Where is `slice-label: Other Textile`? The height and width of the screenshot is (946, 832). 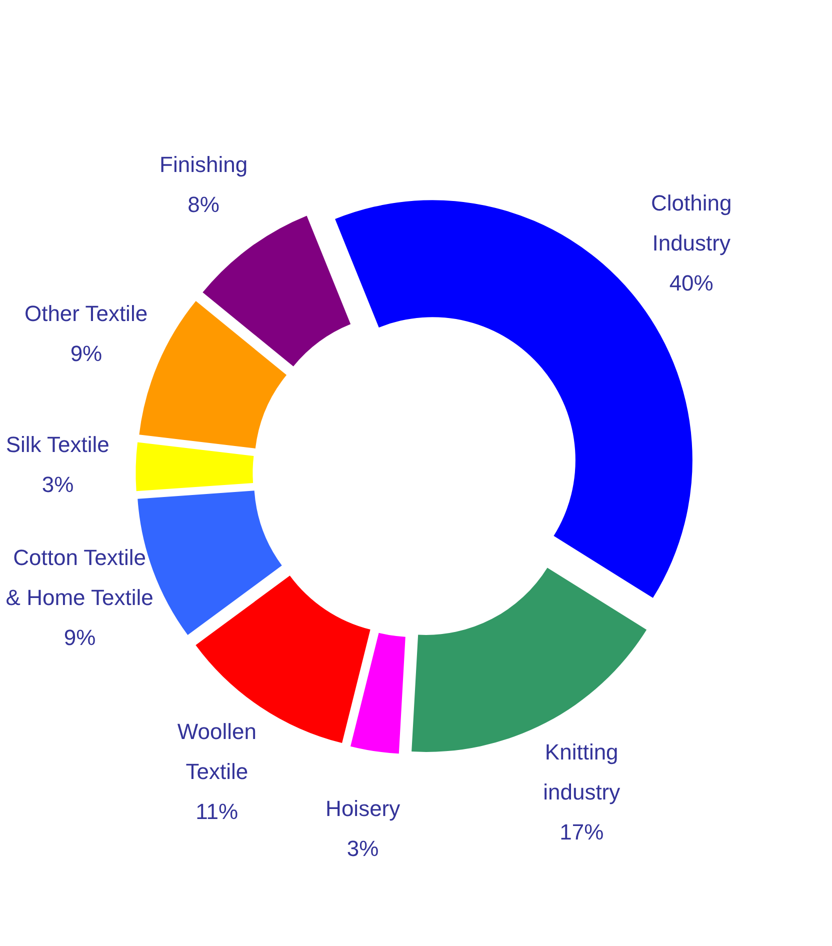 slice-label: Other Textile is located at coordinates (86, 313).